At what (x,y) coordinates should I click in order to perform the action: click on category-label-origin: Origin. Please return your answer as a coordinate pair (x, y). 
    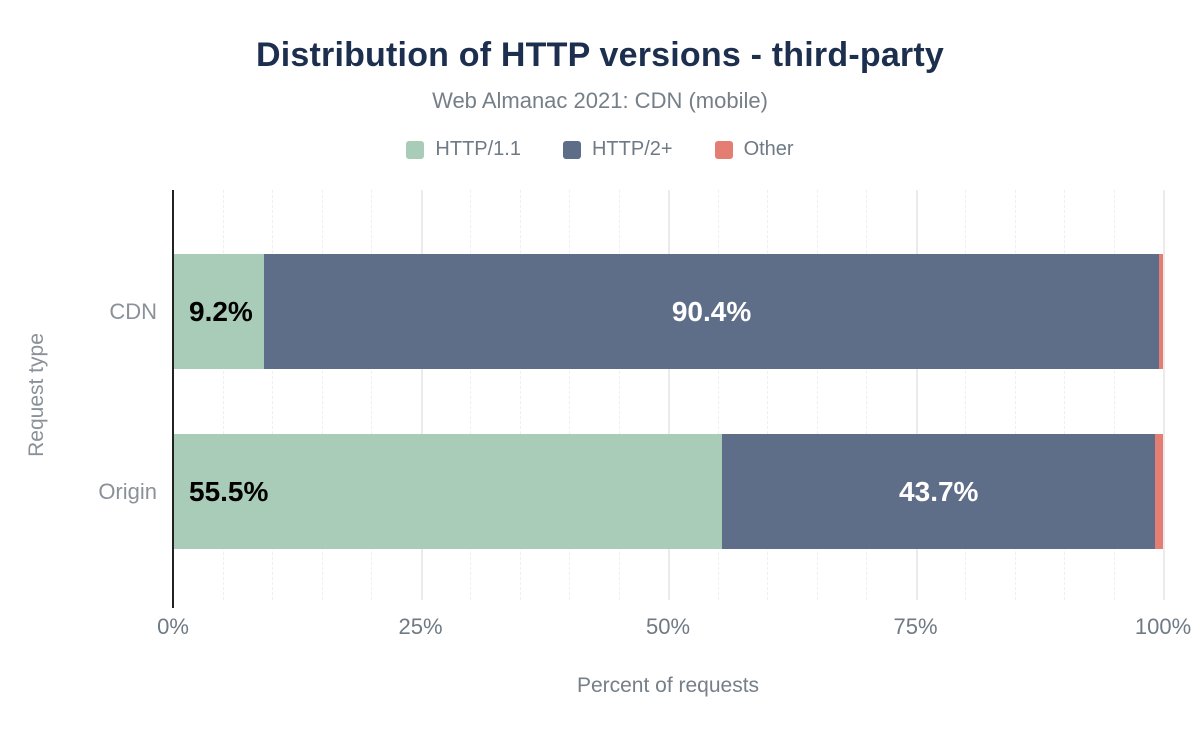
    Looking at the image, I should click on (127, 491).